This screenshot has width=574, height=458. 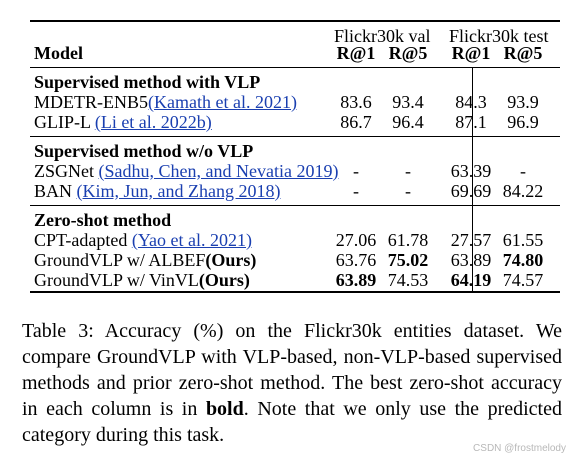 What do you see at coordinates (356, 280) in the screenshot?
I see `cell-val-r1-best: 63.89` at bounding box center [356, 280].